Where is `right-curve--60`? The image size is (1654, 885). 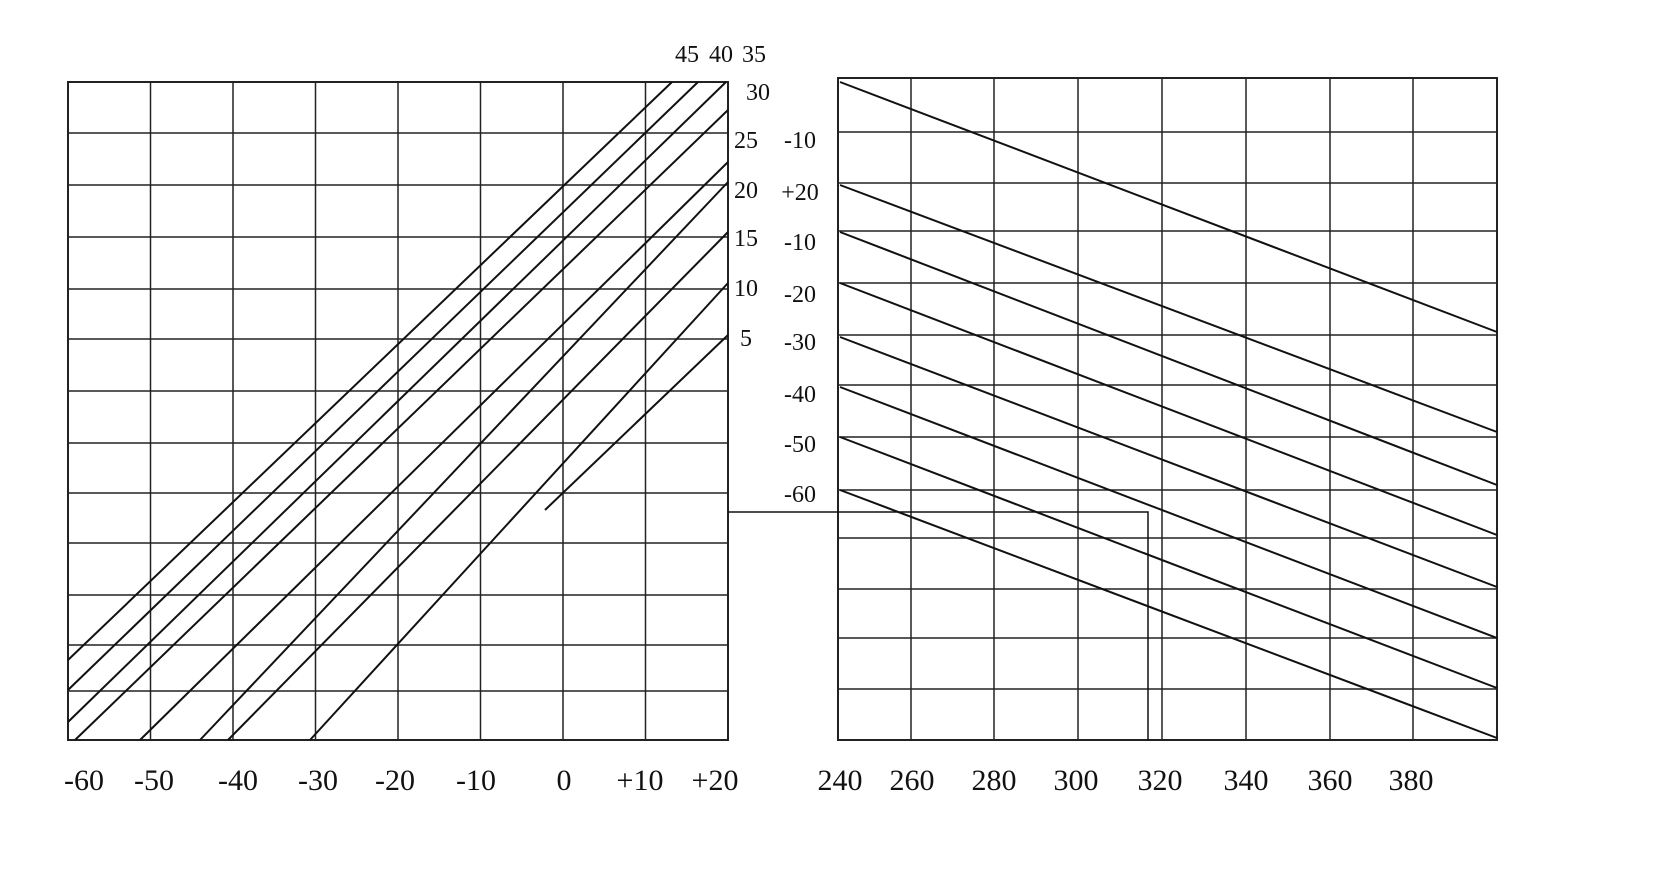 right-curve--60 is located at coordinates (1168, 614).